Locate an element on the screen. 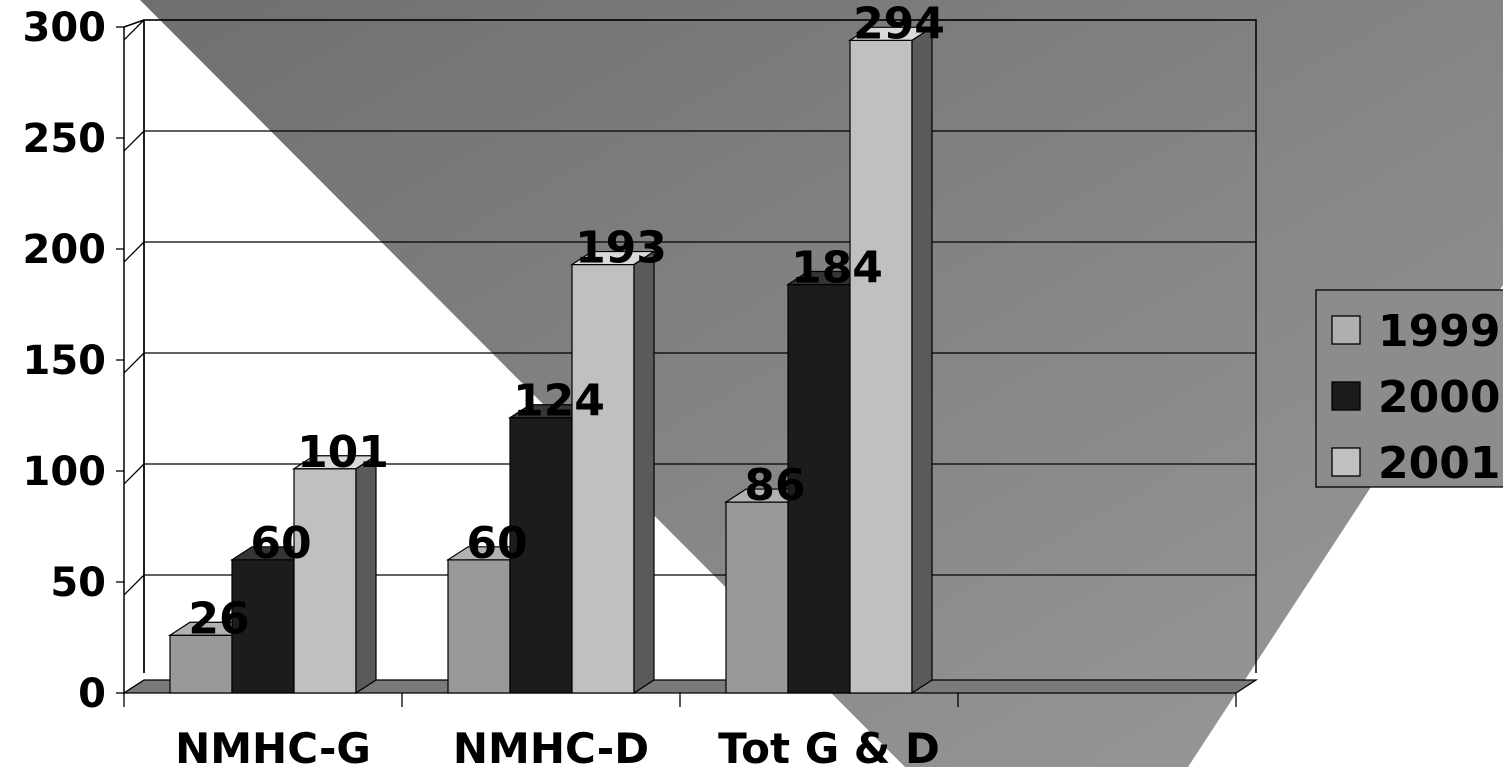 This screenshot has height=767, width=1503. data-label: 86 is located at coordinates (774, 485).